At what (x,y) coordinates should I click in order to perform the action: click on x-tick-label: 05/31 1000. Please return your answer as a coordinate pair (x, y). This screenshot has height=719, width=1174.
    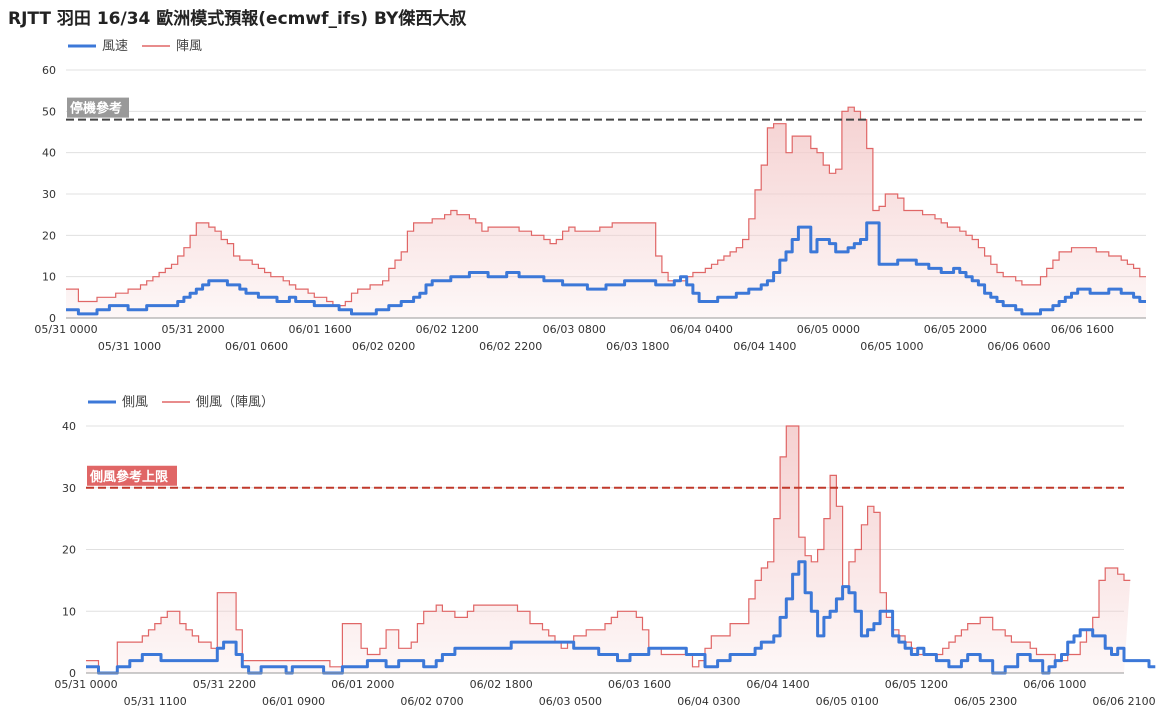
    Looking at the image, I should click on (129, 346).